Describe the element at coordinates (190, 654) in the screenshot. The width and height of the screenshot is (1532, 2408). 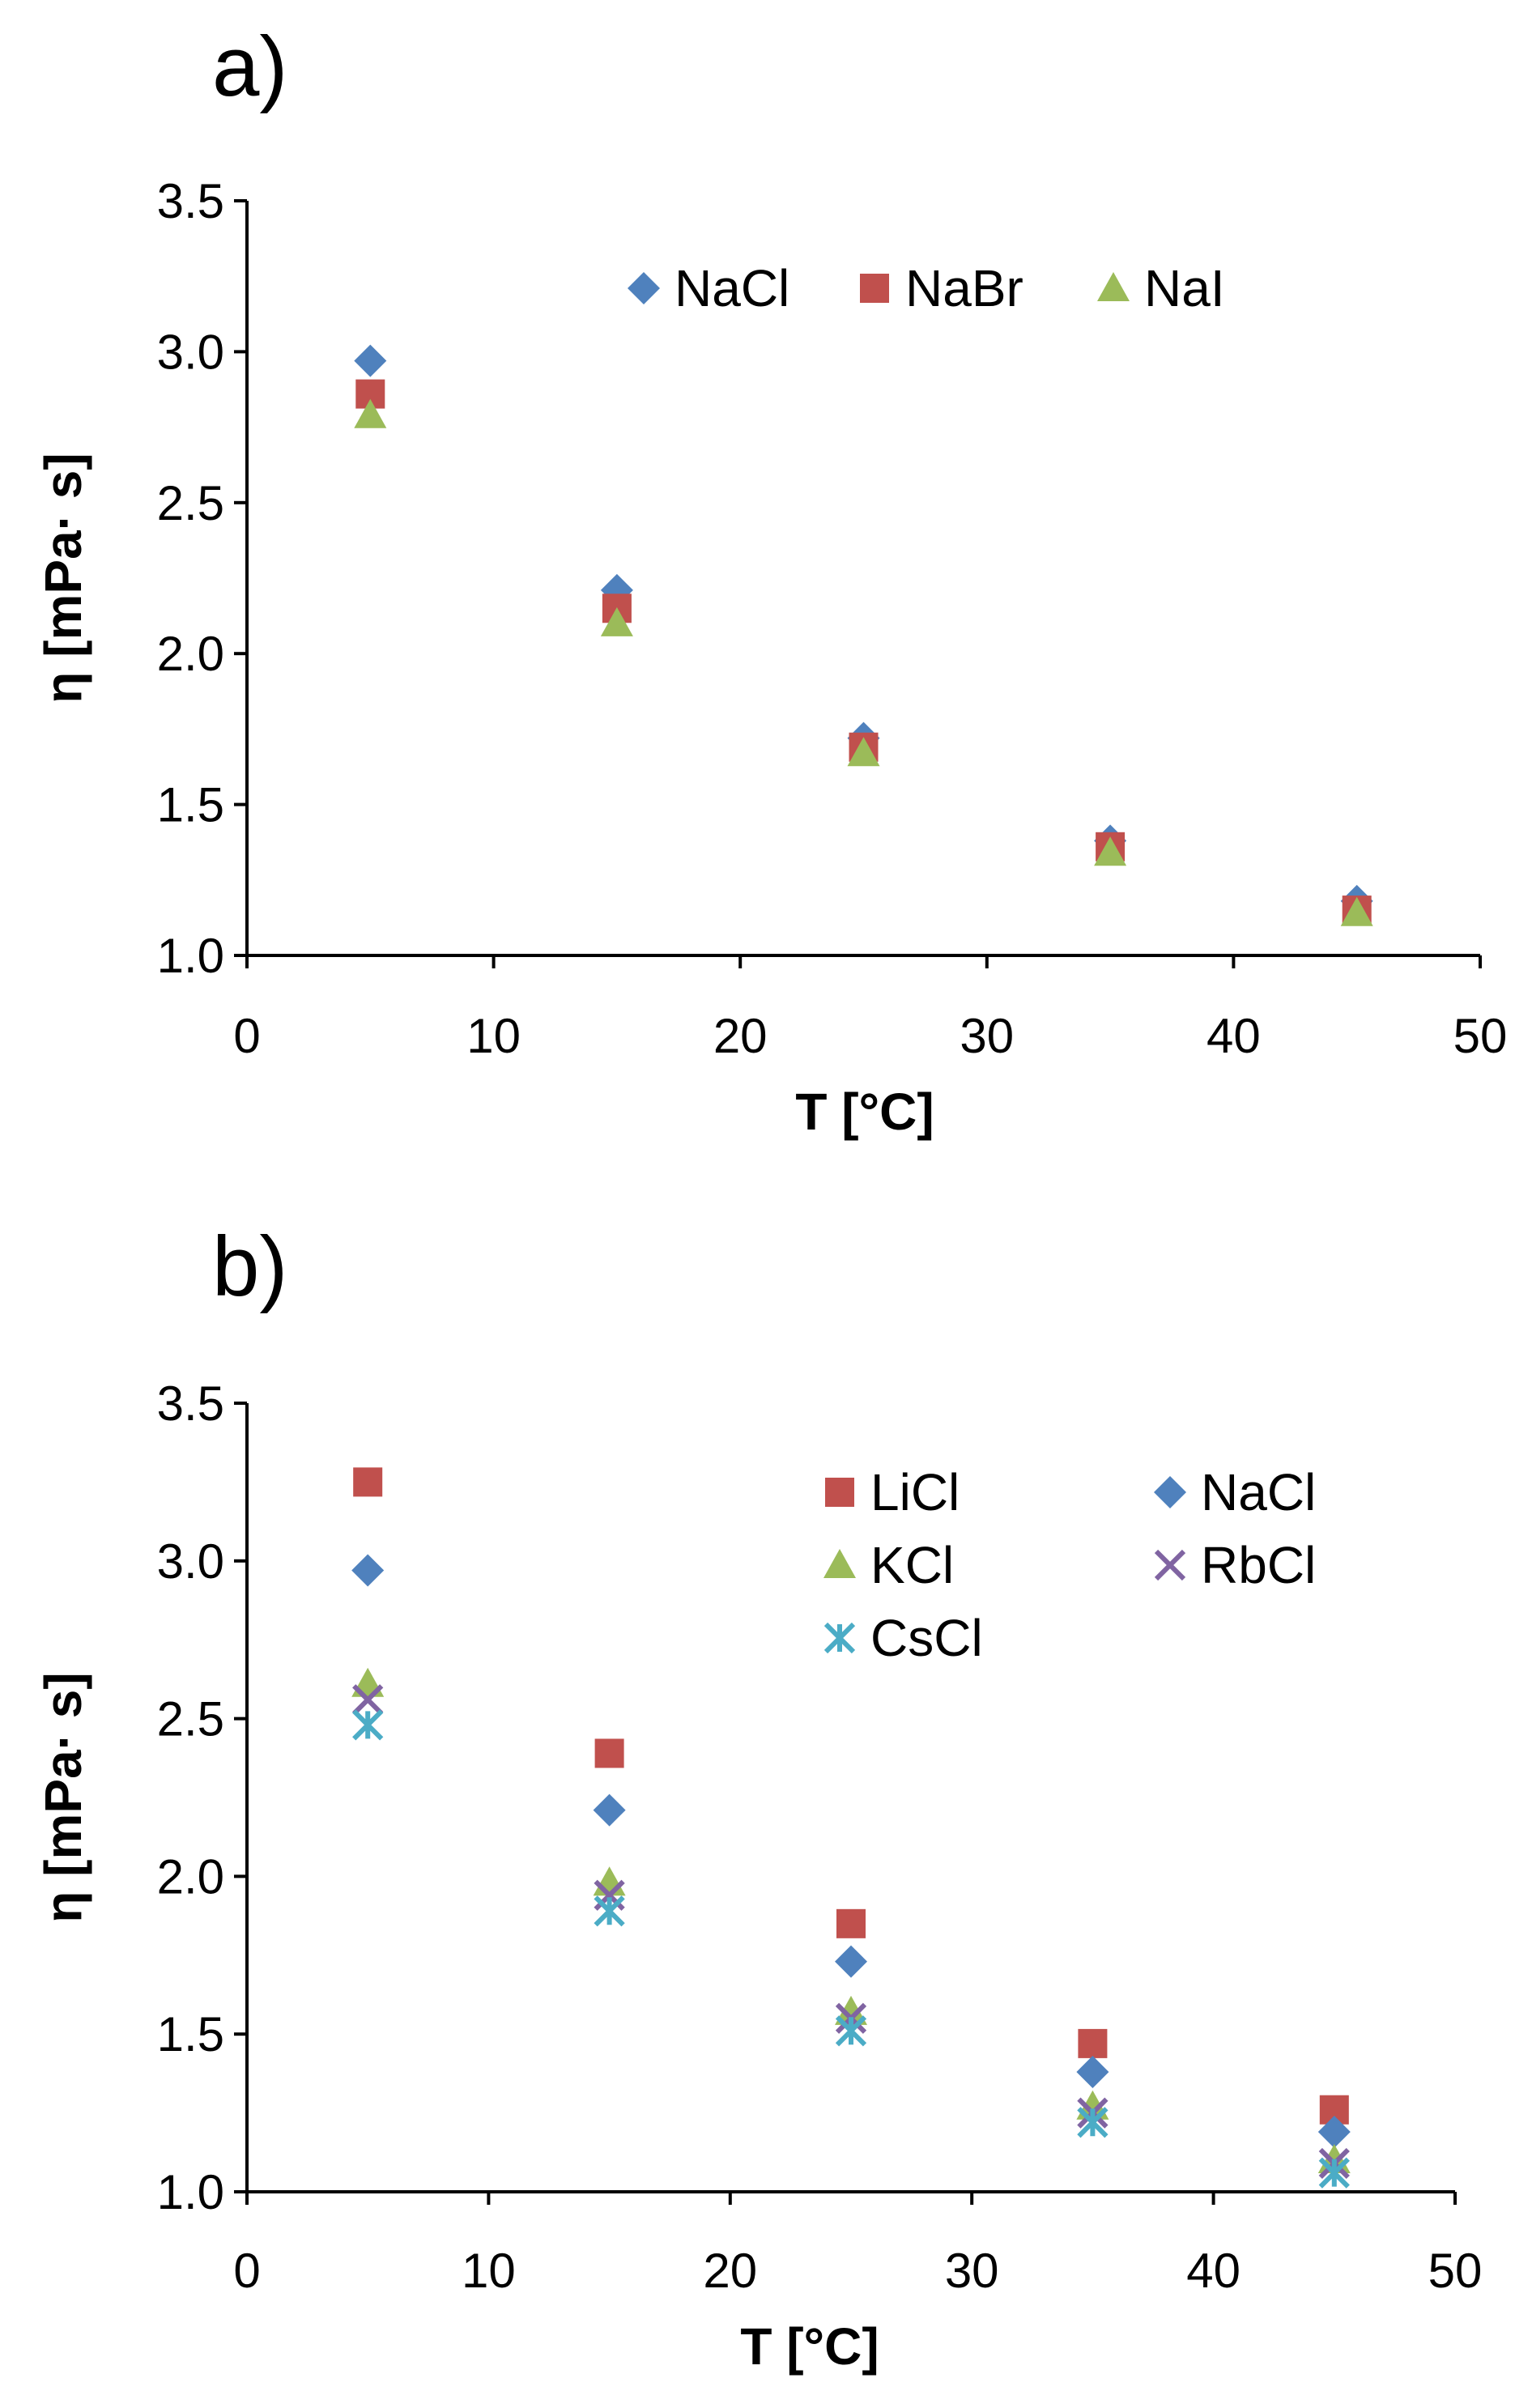
I see `panel-a-y-tick-label: 2.0` at that location.